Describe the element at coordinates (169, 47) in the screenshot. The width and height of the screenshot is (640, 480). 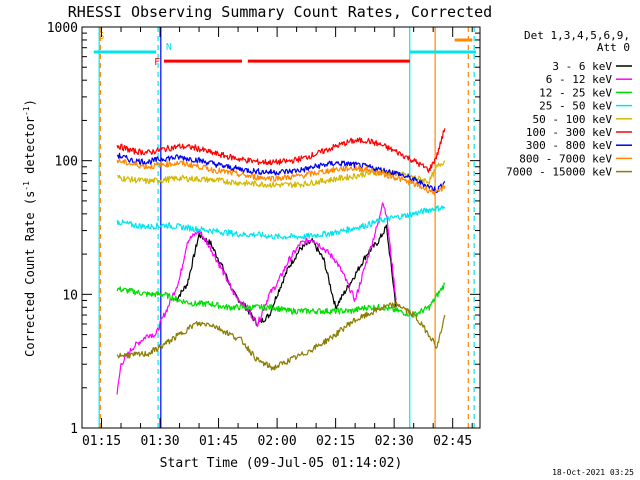
I see `flag-label-n: N` at that location.